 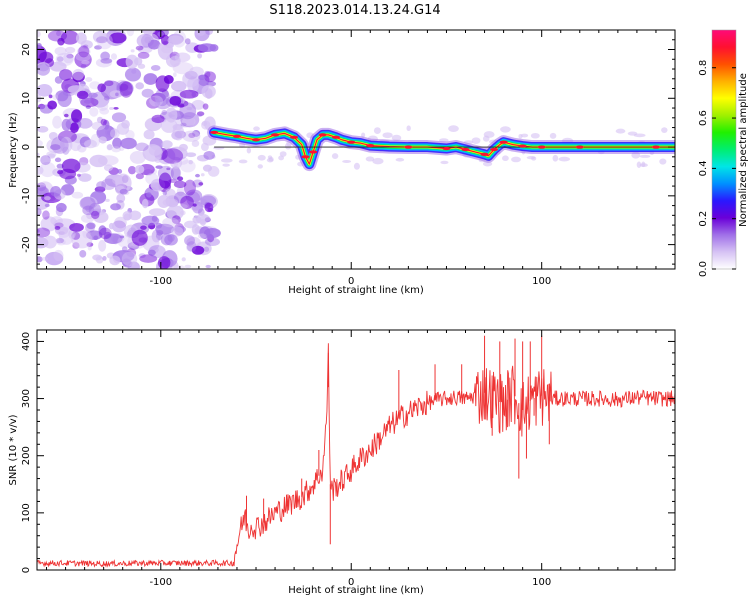 I want to click on y-tick-label: 200, so click(x=26, y=455).